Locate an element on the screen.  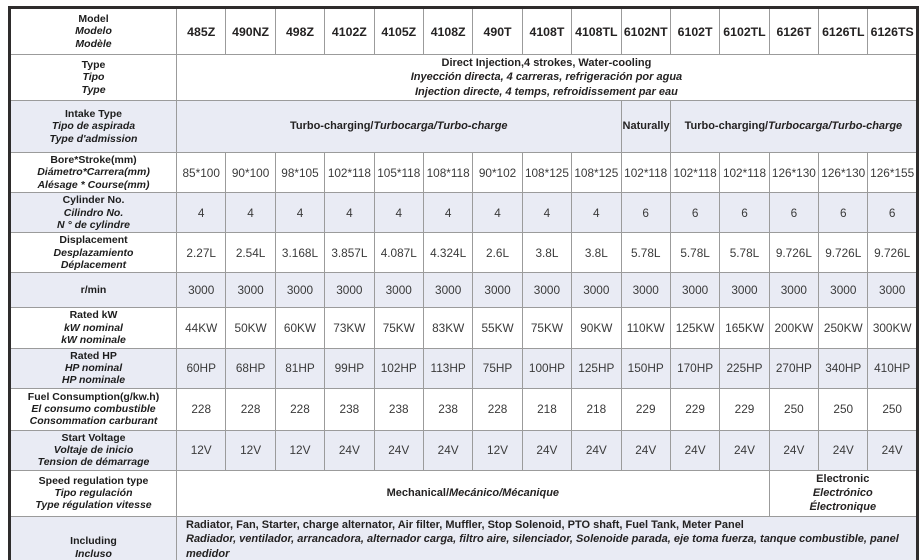
row-label-hp-line-2: HP nominale is located at coordinates (93, 380).